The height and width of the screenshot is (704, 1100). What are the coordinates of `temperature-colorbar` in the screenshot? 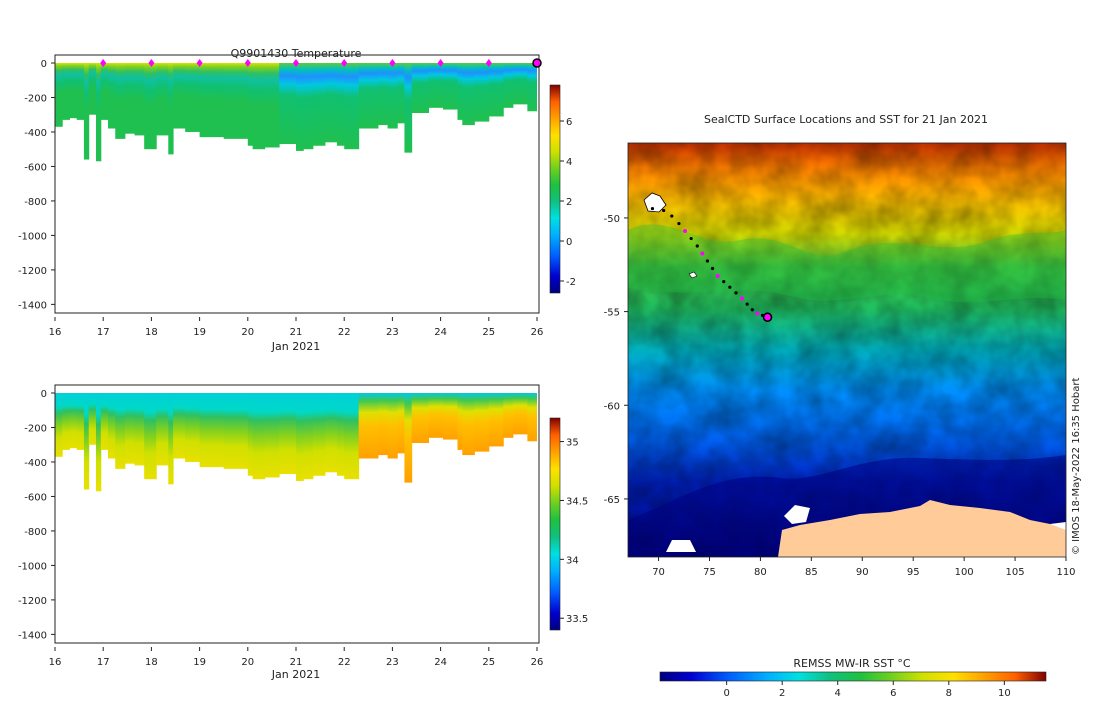 It's located at (555, 189).